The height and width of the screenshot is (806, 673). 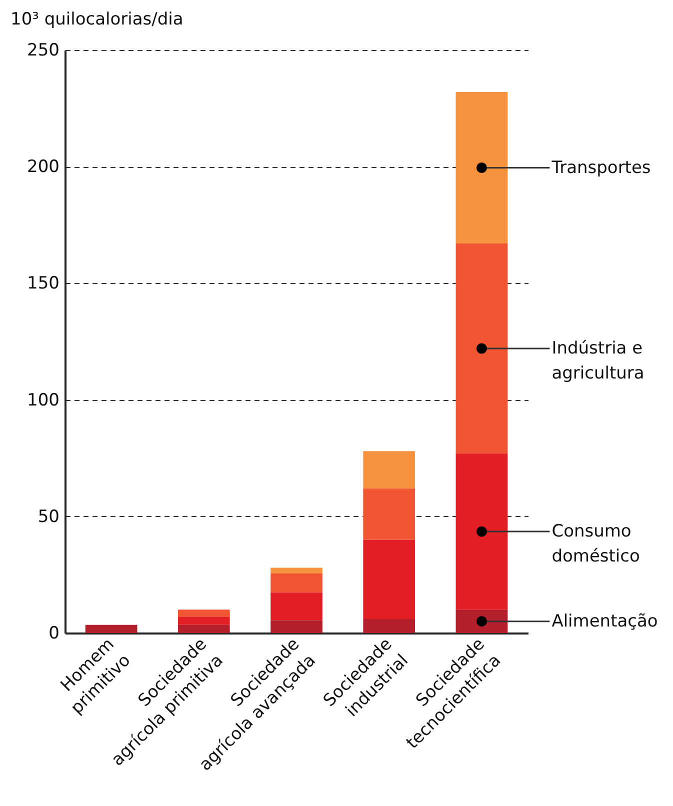 I want to click on y-axis-title: 10³ quilocalorias/dia, so click(x=97, y=20).